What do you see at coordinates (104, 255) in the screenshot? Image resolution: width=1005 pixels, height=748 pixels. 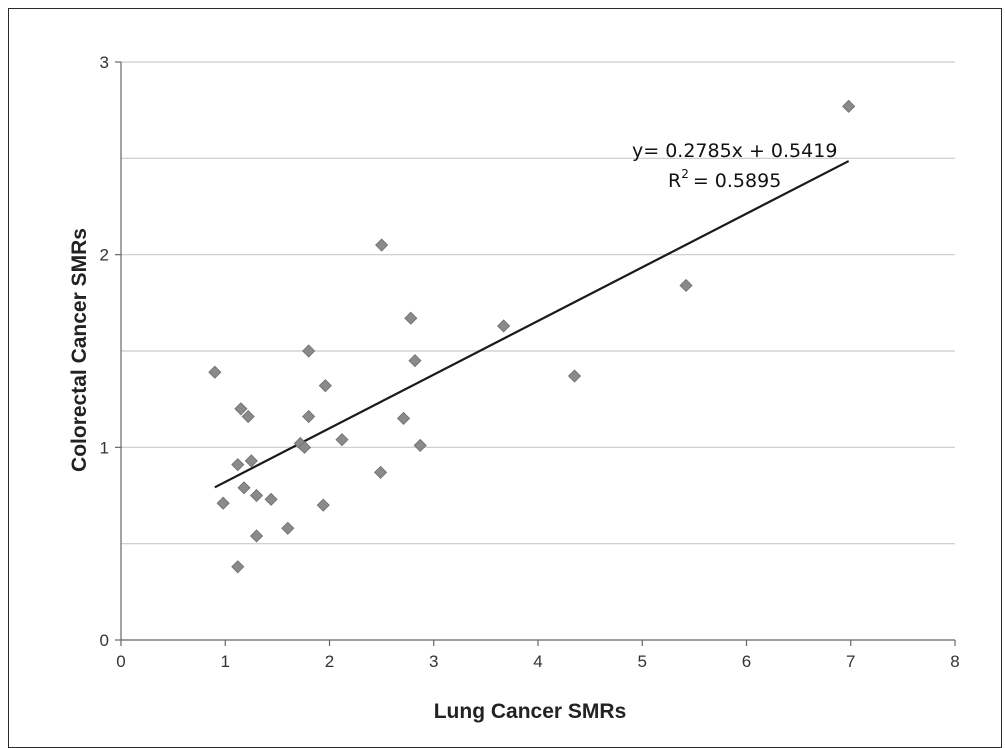 I see `y-tick-label: 2` at bounding box center [104, 255].